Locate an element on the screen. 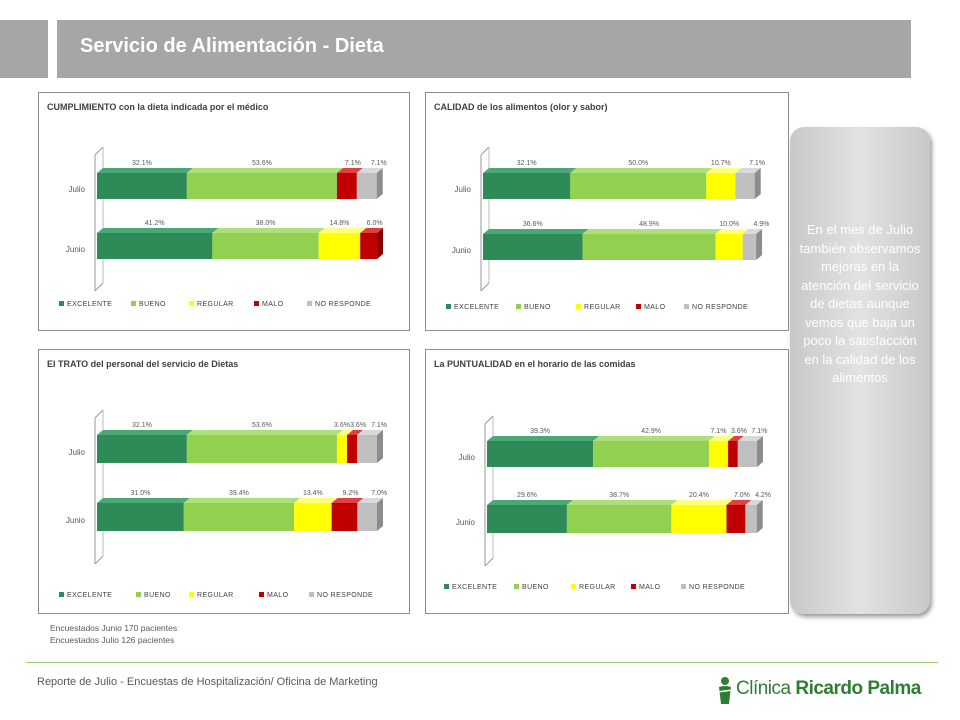 The width and height of the screenshot is (960, 720). header-accent-block is located at coordinates (24, 49).